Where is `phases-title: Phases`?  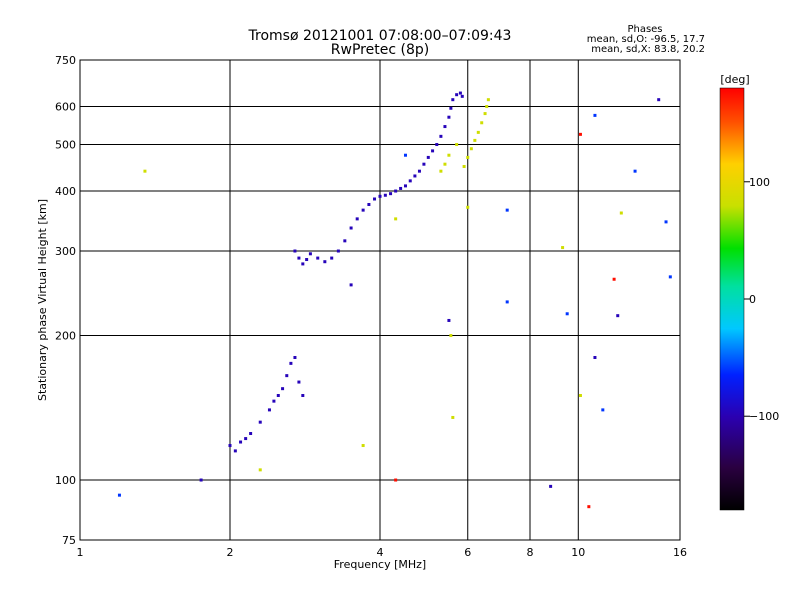
phases-title: Phases is located at coordinates (644, 29).